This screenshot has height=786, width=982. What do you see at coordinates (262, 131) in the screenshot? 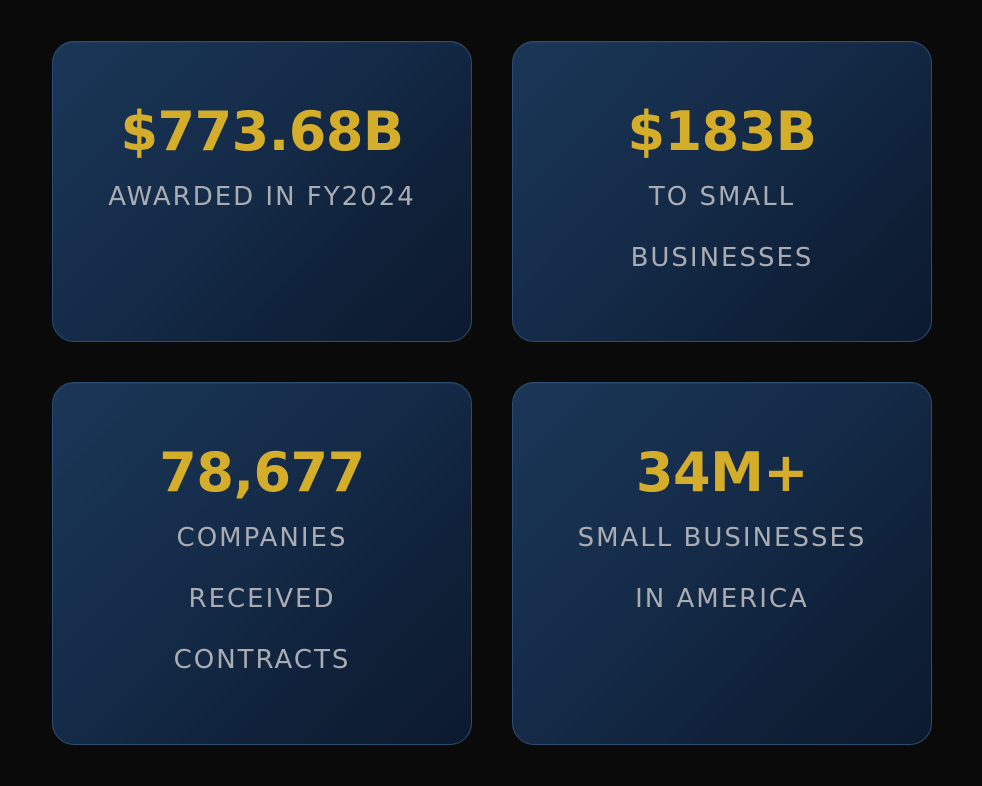
I see `stat-value: $773.68B` at bounding box center [262, 131].